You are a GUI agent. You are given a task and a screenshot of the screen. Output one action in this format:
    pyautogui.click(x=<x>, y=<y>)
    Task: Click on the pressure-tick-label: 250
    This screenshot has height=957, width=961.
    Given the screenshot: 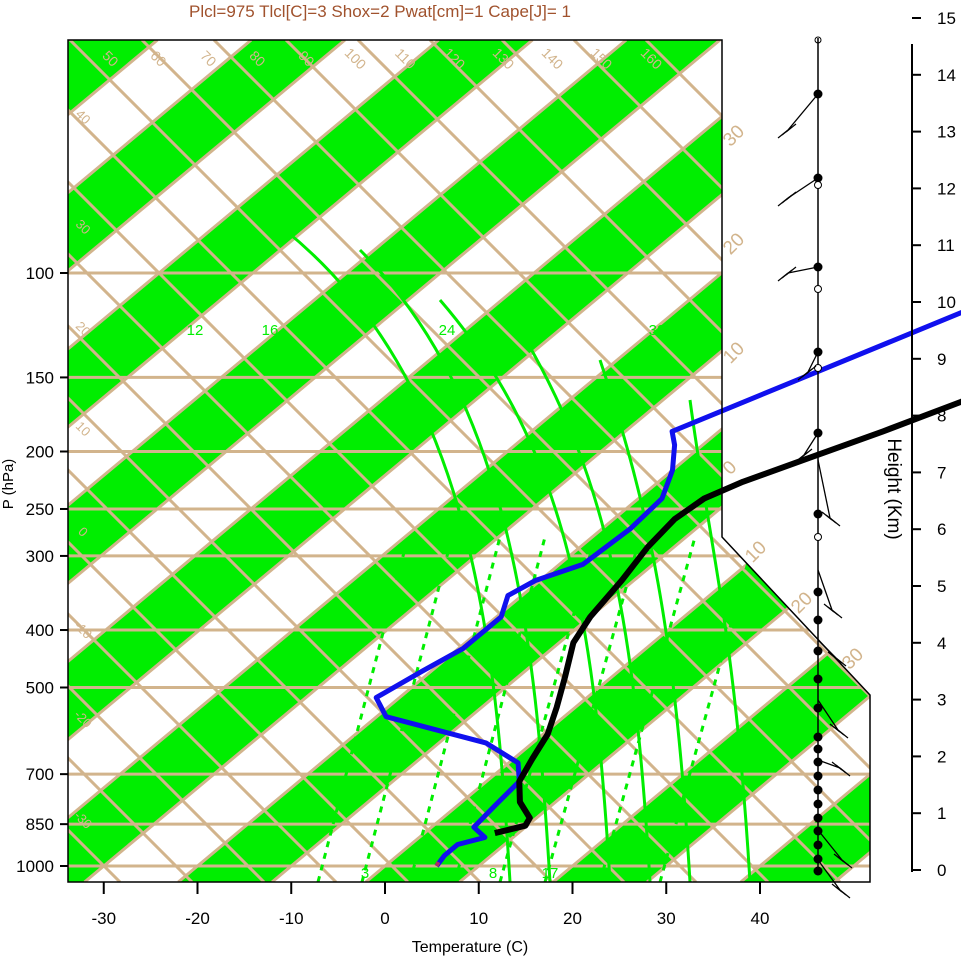 What is the action you would take?
    pyautogui.click(x=40, y=509)
    